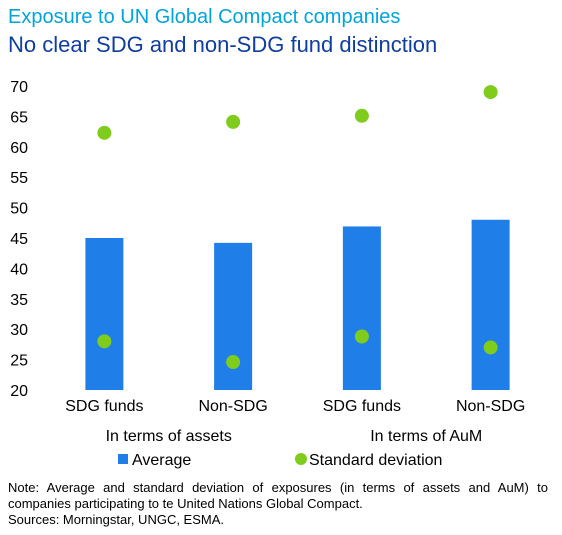 Image resolution: width=562 pixels, height=535 pixels. What do you see at coordinates (19, 269) in the screenshot?
I see `y-tick-label: 40` at bounding box center [19, 269].